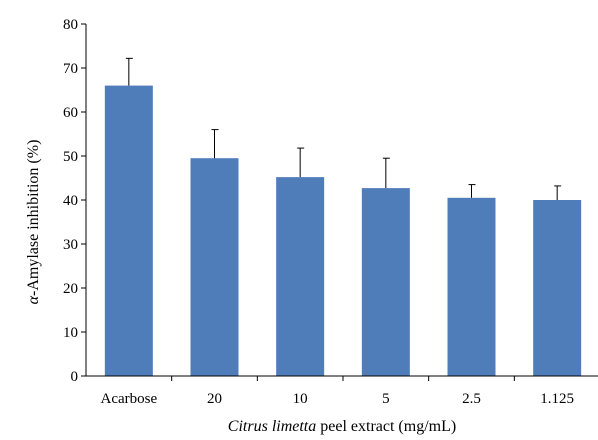 Image resolution: width=598 pixels, height=440 pixels. Describe the element at coordinates (33, 218) in the screenshot. I see `y-axis-title-text: -Amylase inhibition (%)` at that location.